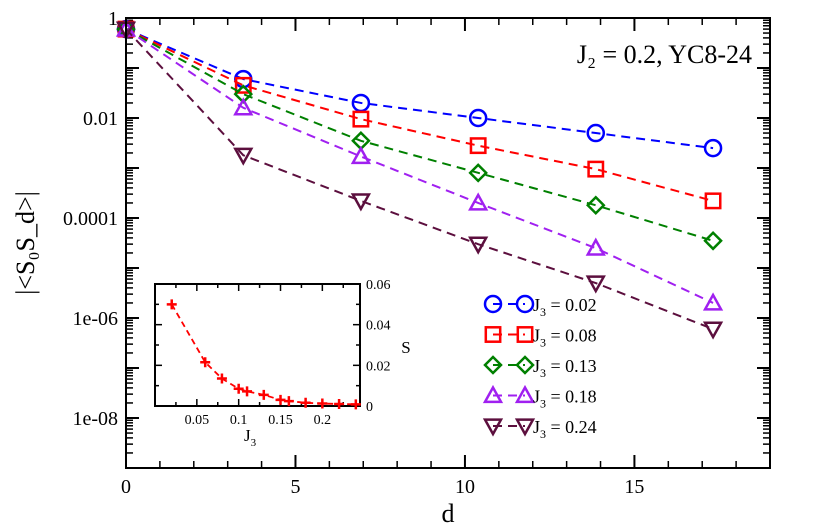 This screenshot has width=830, height=529. I want to click on inset-y-axis-title: S, so click(405, 347).